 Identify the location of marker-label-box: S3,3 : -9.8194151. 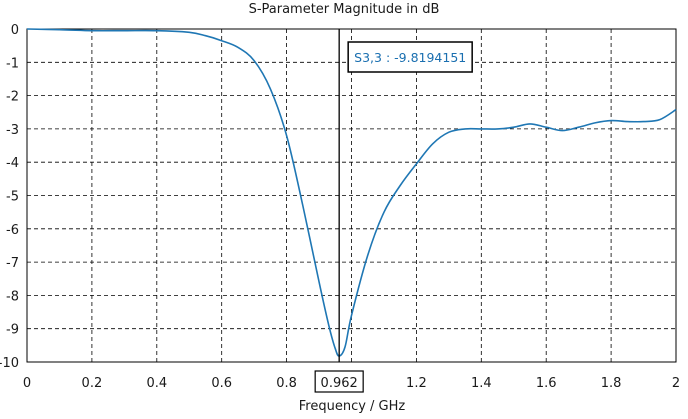
(410, 57).